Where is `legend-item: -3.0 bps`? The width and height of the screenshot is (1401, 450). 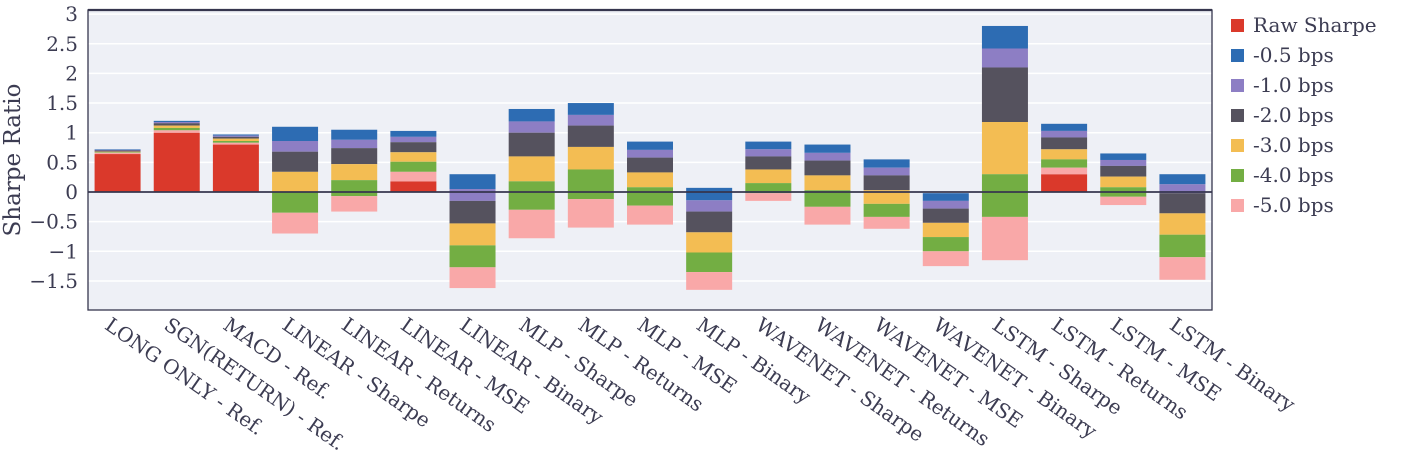
legend-item: -3.0 bps is located at coordinates (1304, 145).